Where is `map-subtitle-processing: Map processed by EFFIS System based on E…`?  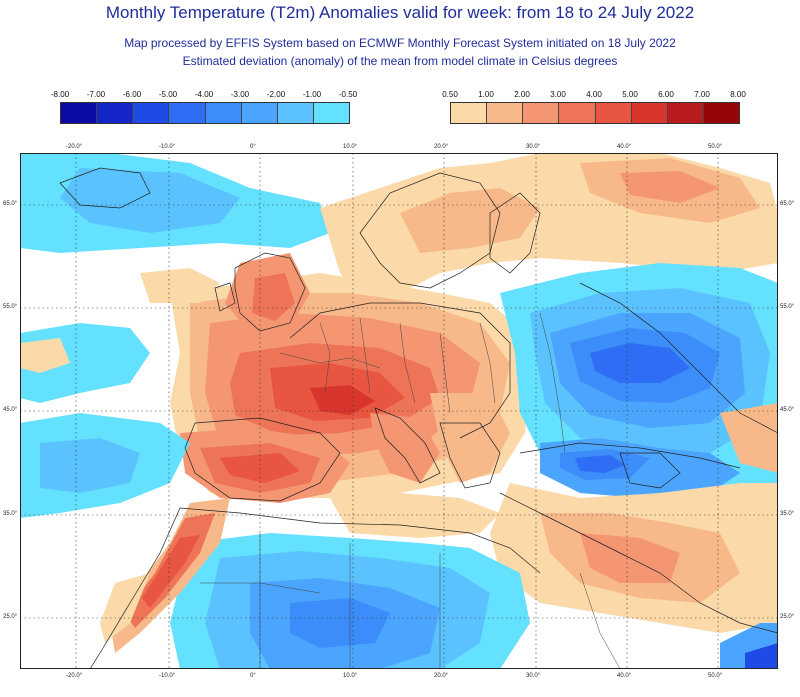
map-subtitle-processing: Map processed by EFFIS System based on E… is located at coordinates (400, 43).